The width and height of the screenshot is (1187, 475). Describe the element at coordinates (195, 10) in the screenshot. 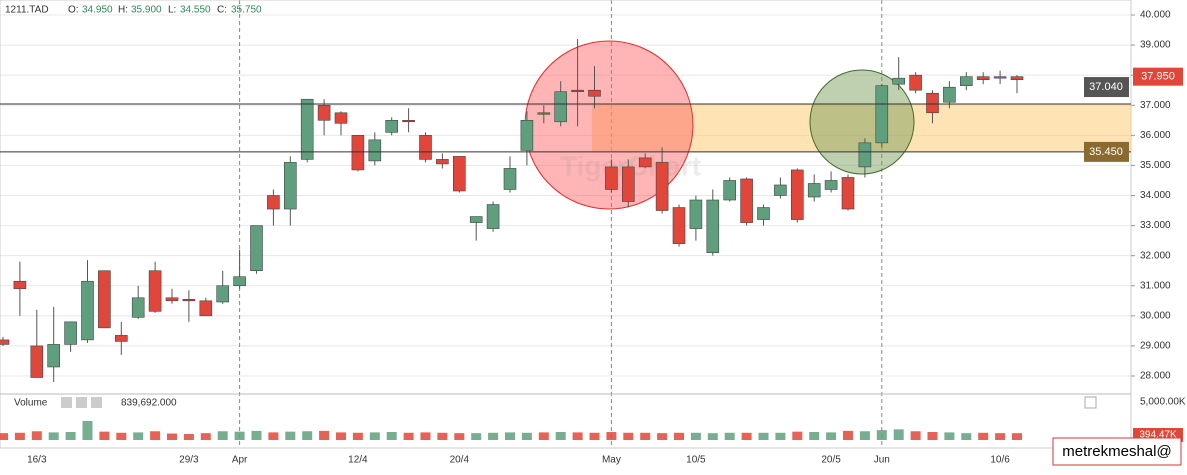

I see `ohlc-value: 34.550` at that location.